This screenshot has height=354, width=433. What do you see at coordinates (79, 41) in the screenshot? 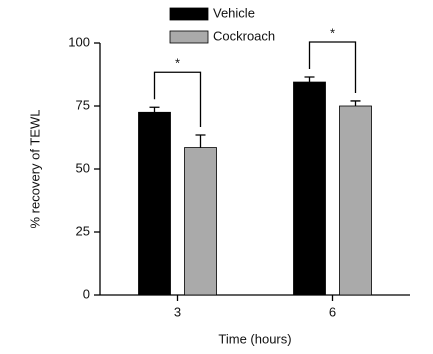
I see `y-tick-label: 100` at bounding box center [79, 41].